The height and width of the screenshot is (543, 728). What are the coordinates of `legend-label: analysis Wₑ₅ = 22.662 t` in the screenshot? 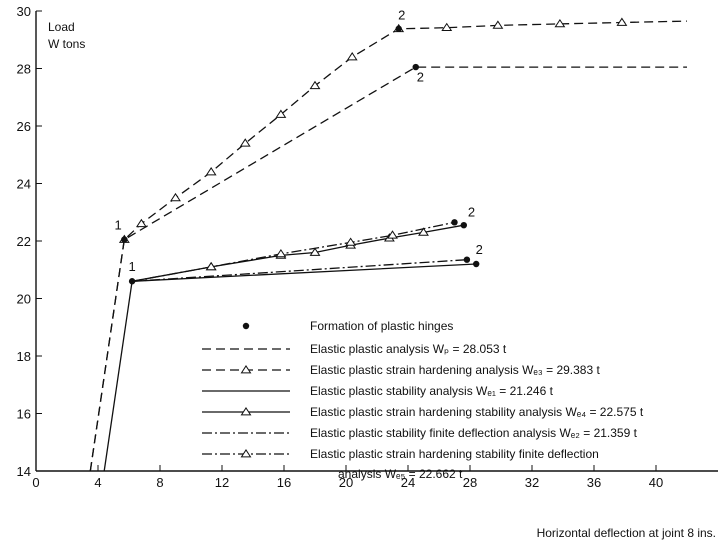 It's located at (400, 474).